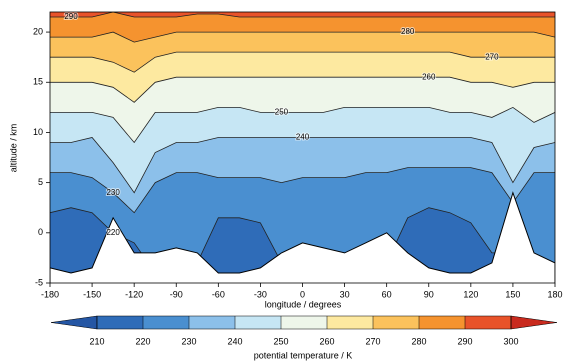 Image resolution: width=566 pixels, height=364 pixels. I want to click on y-tick-label: 0, so click(40, 232).